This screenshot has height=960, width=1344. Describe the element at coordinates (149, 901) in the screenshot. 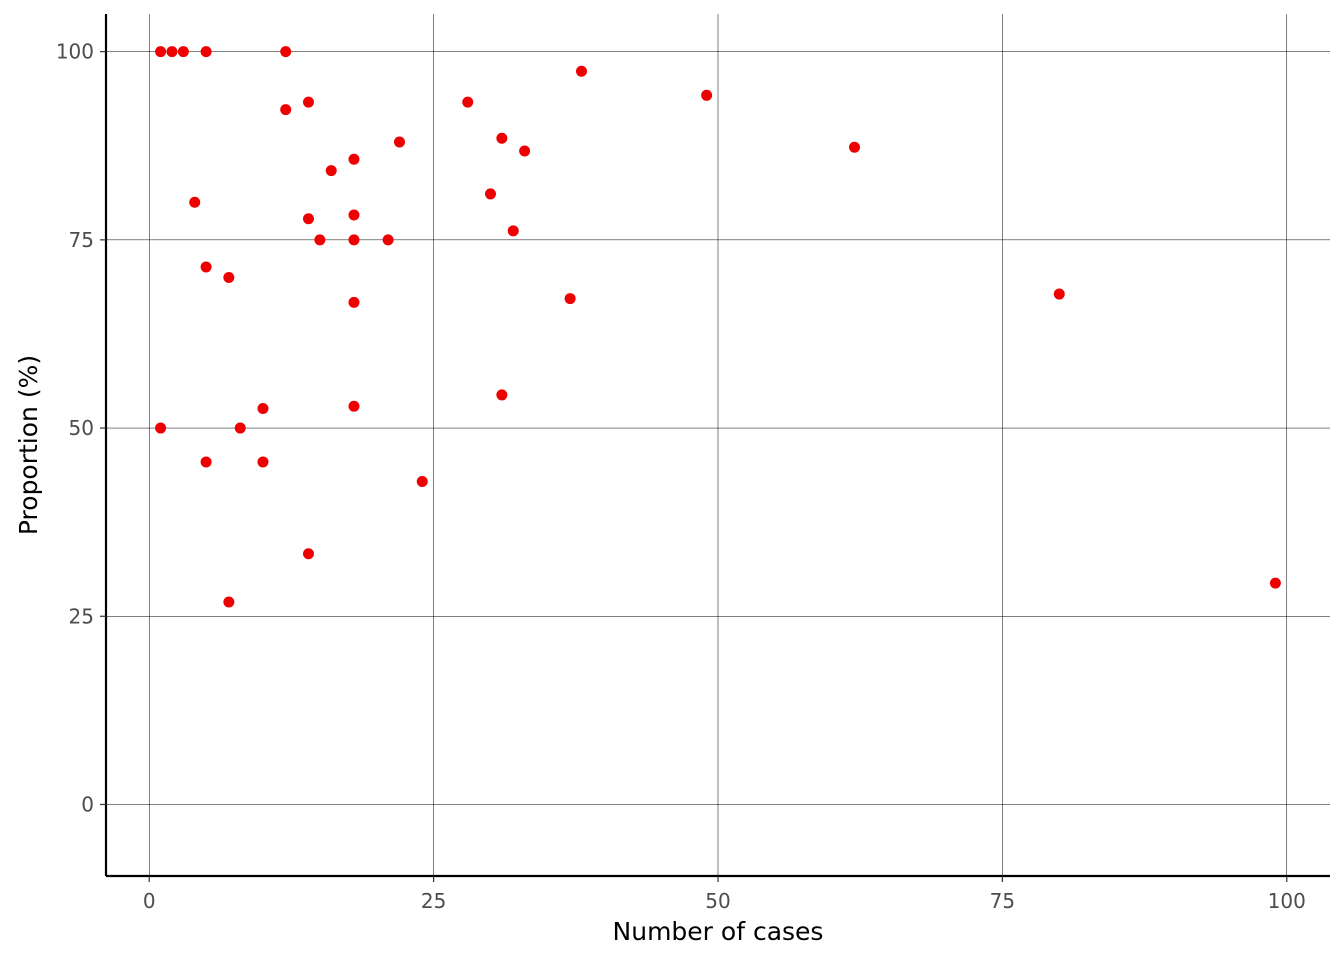

I see `x-tick-label: 0` at that location.